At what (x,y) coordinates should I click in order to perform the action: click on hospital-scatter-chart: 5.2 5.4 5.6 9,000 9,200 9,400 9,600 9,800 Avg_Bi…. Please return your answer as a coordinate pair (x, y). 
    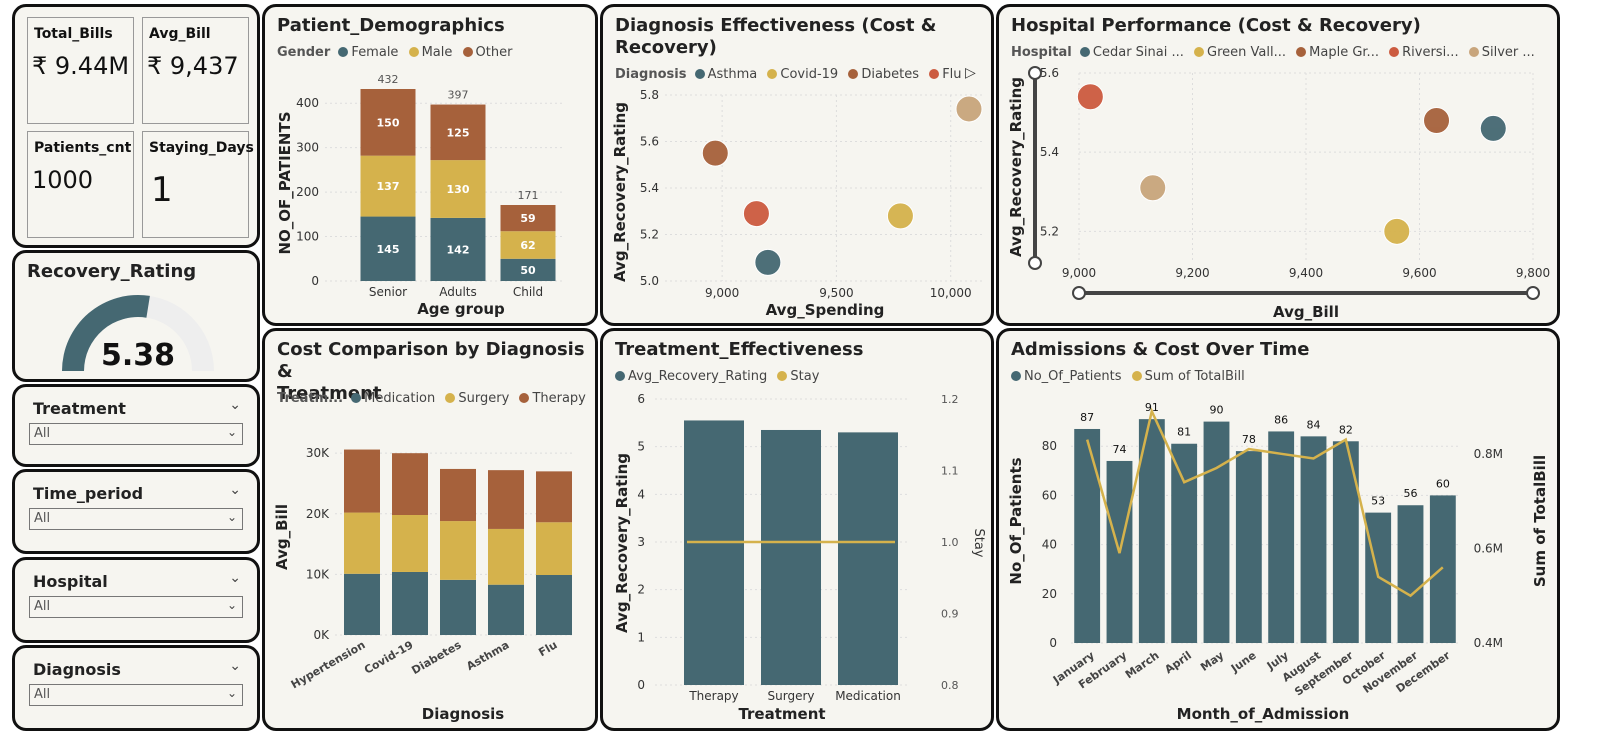
    Looking at the image, I should click on (1278, 193).